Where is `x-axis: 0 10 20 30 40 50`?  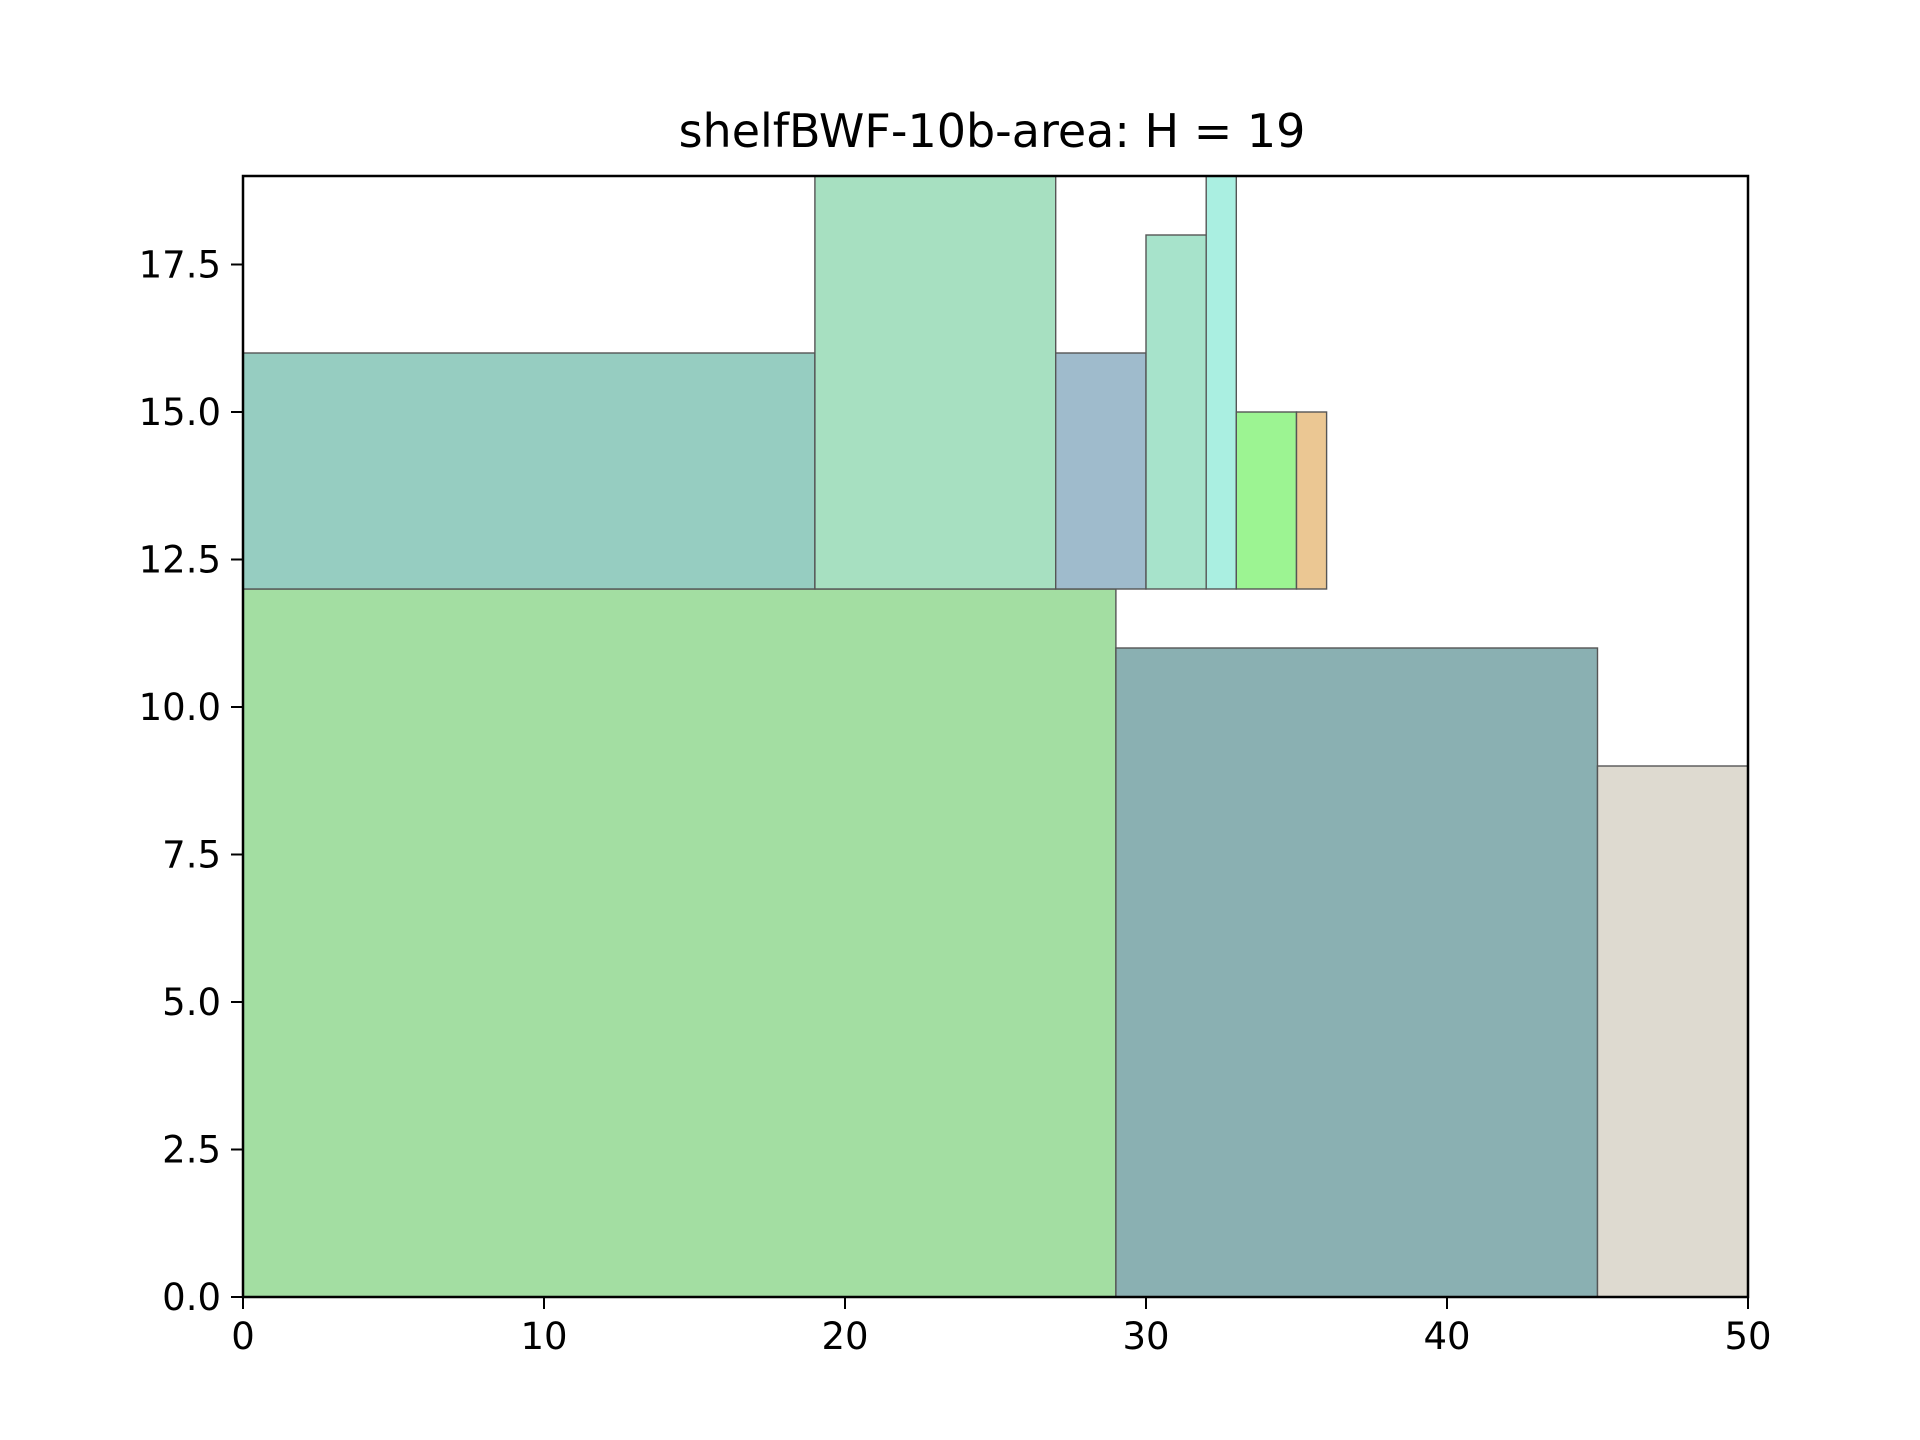
x-axis: 0 10 20 30 40 50 is located at coordinates (1001, 1327).